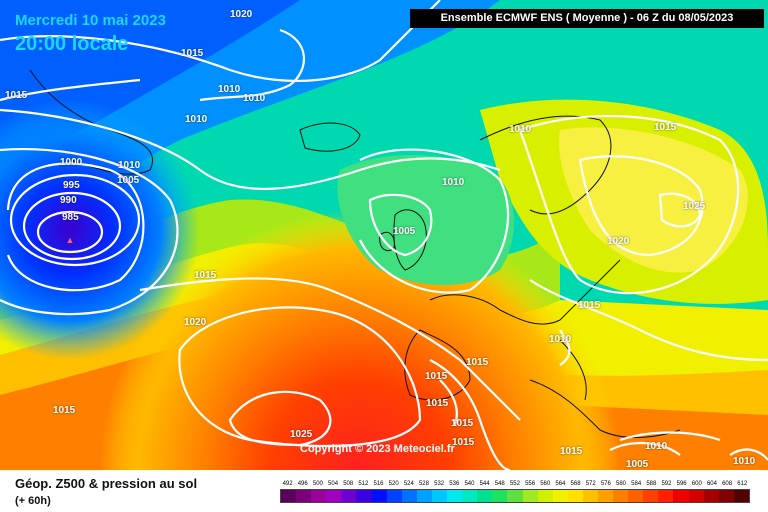  I want to click on legend-color-bar, so click(515, 496).